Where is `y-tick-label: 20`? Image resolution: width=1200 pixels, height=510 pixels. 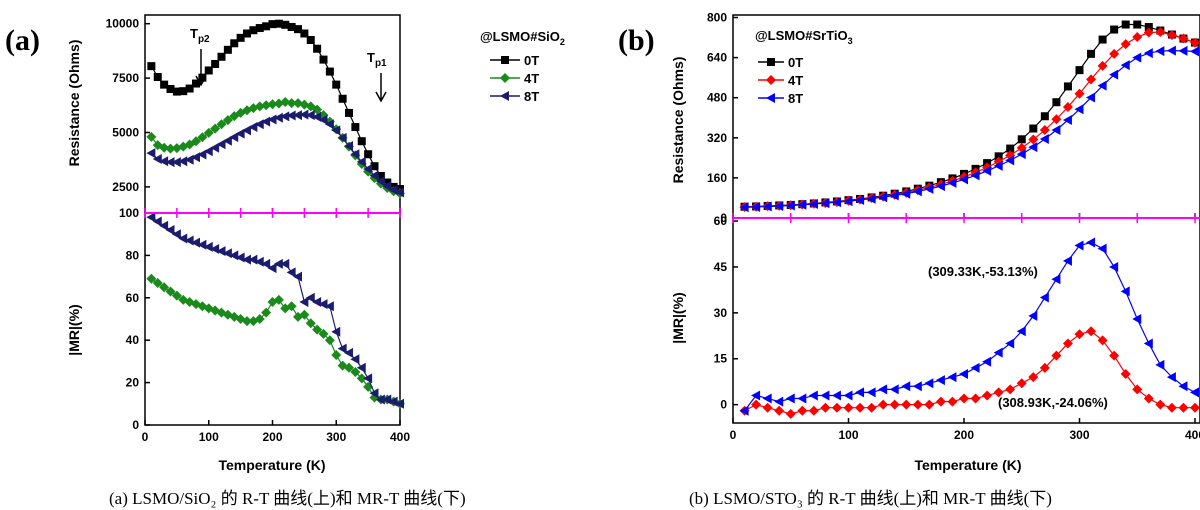
y-tick-label: 20 is located at coordinates (133, 383).